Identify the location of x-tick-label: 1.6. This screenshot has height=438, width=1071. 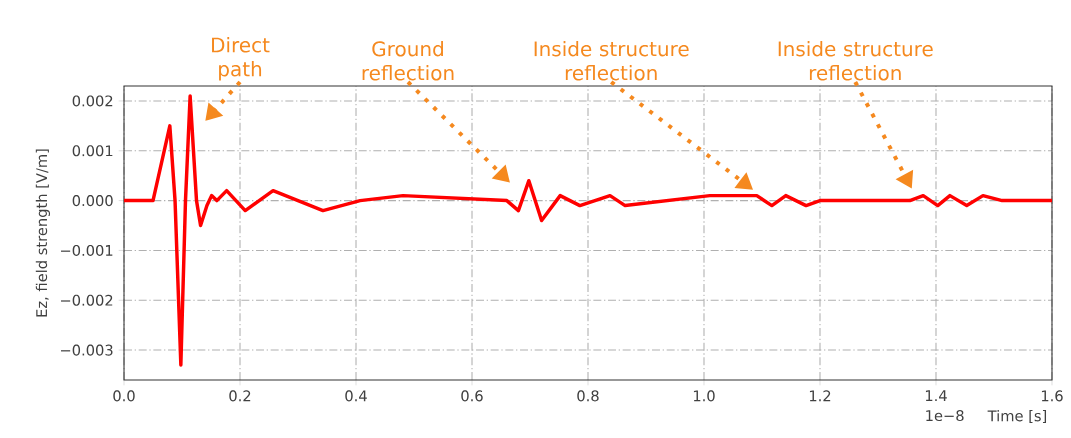
(1052, 396).